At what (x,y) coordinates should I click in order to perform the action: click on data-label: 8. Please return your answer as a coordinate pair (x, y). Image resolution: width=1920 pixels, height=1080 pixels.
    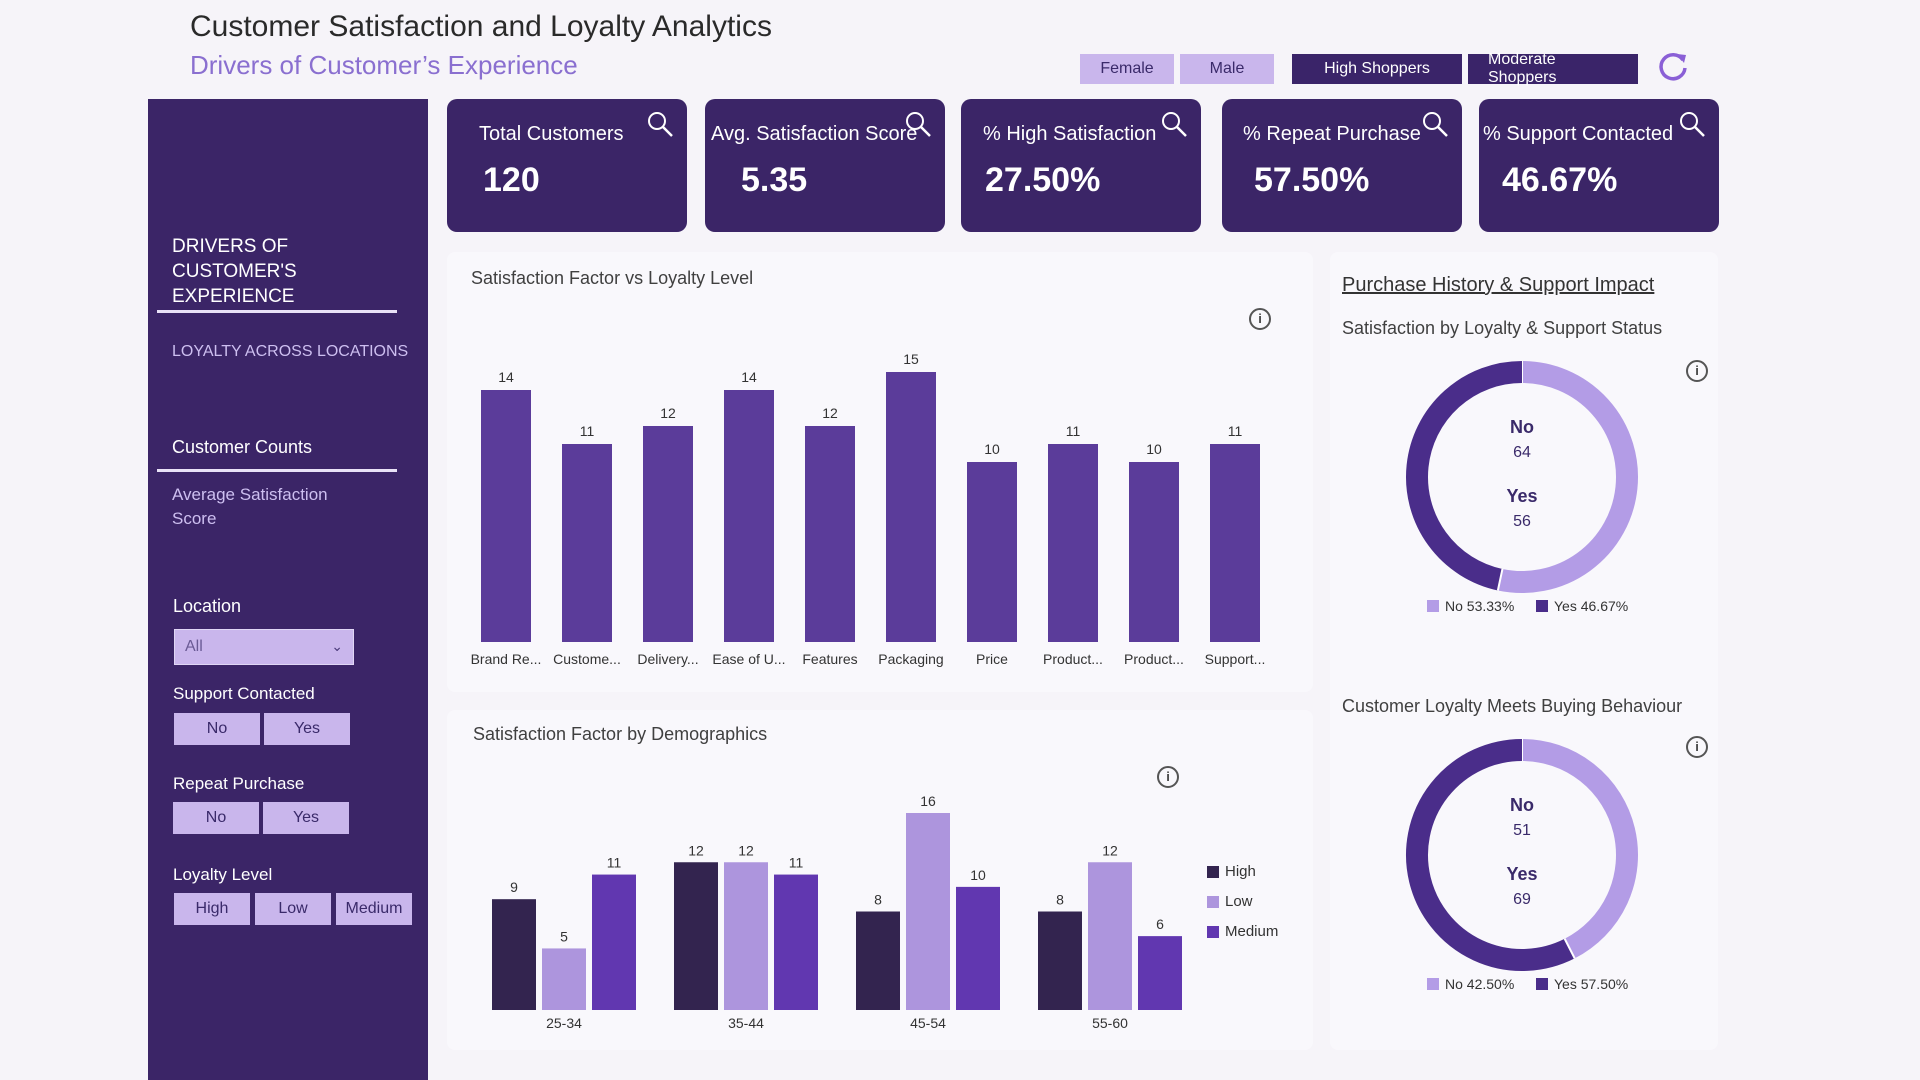
    Looking at the image, I should click on (878, 900).